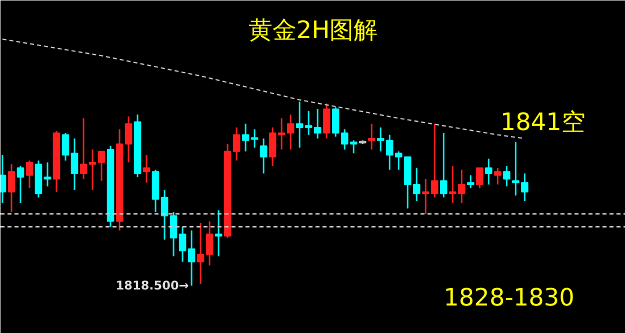  What do you see at coordinates (509, 298) in the screenshot?
I see `annotation: 1828-1830` at bounding box center [509, 298].